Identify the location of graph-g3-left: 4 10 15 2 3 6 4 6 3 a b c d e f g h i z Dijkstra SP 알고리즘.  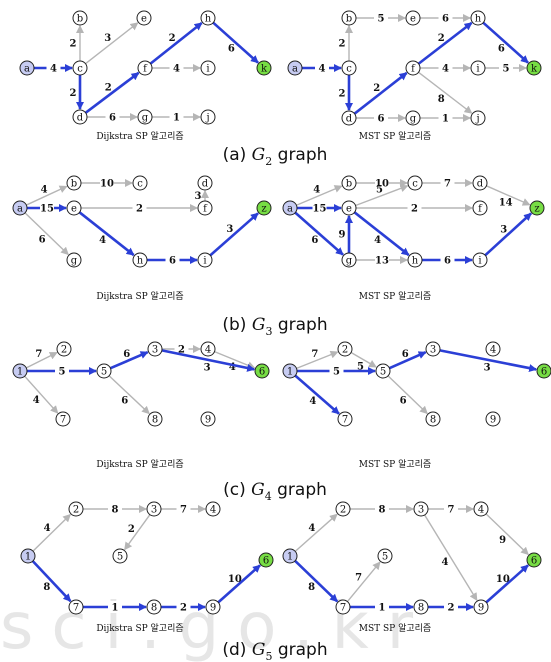
(142, 238).